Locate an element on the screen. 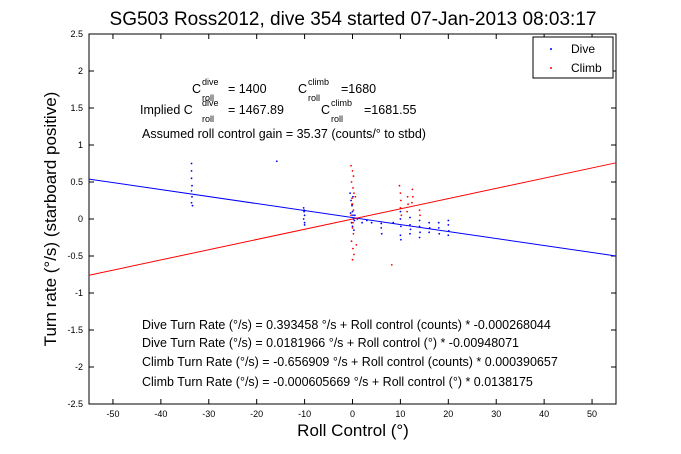  implied-dive-value: = 1467.89 is located at coordinates (256, 110).